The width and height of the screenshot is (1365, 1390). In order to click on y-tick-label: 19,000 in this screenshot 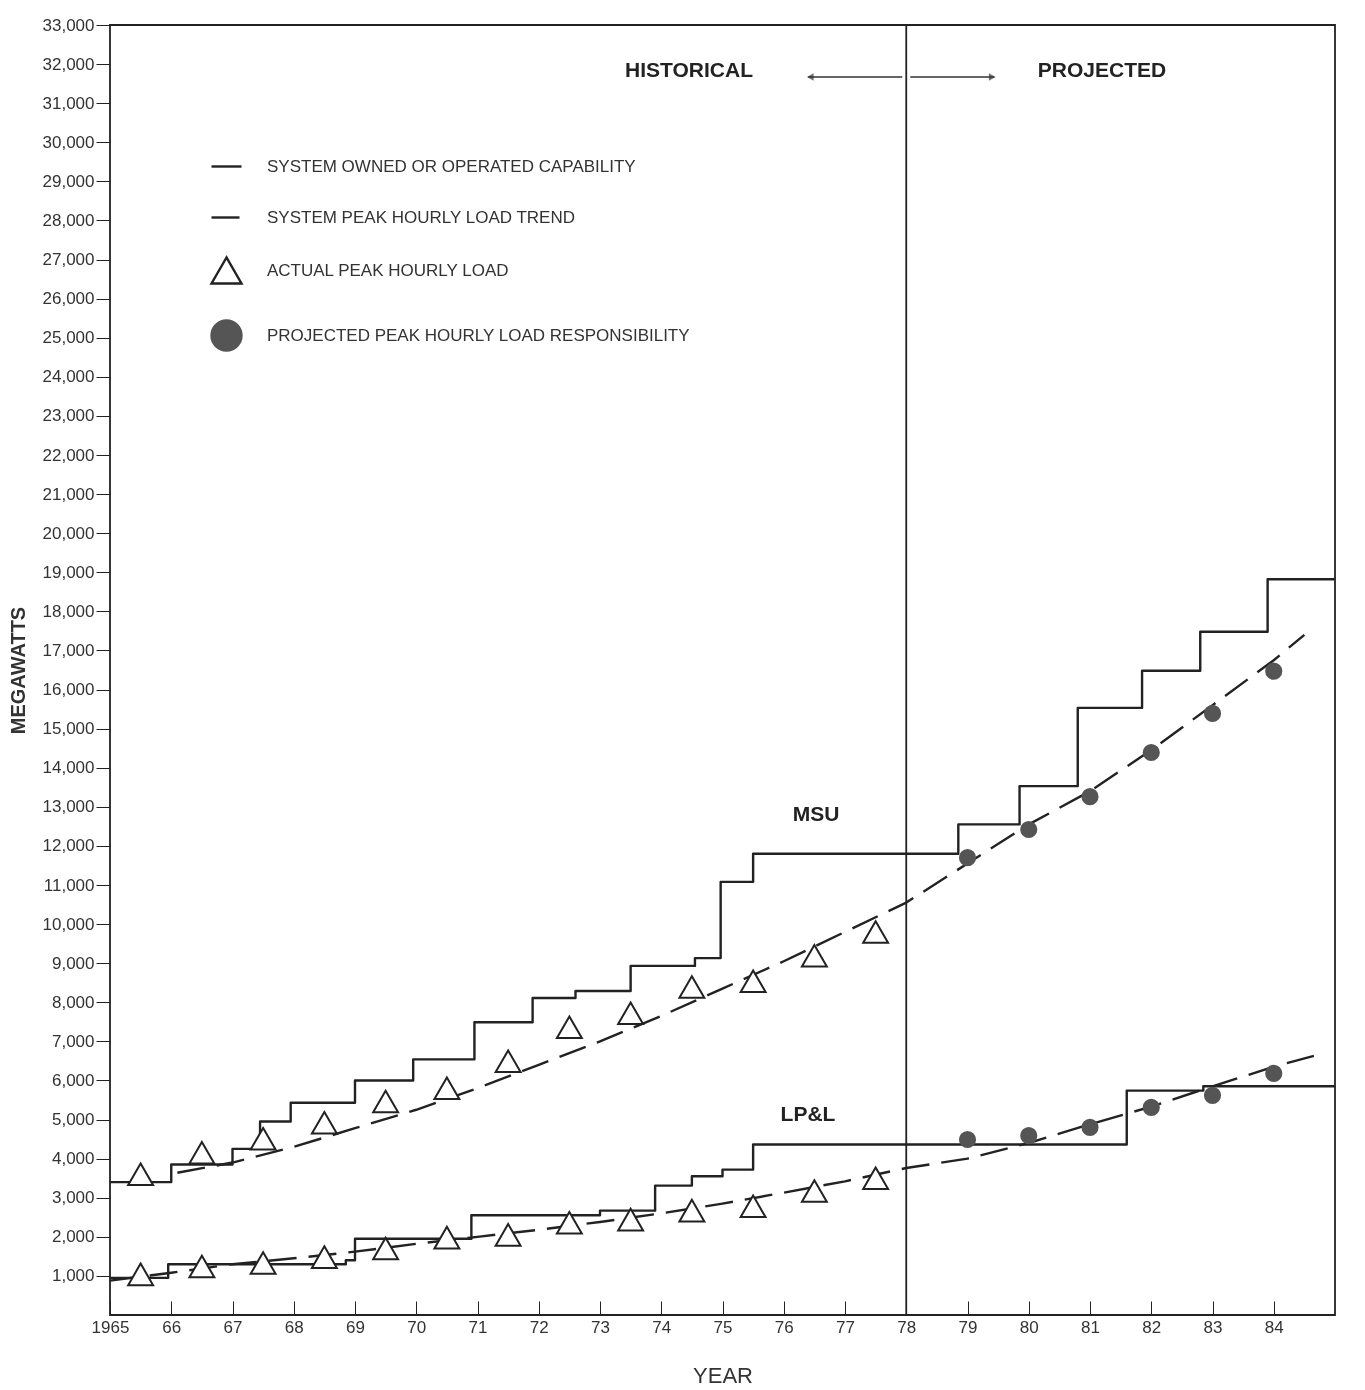, I will do `click(68, 572)`.